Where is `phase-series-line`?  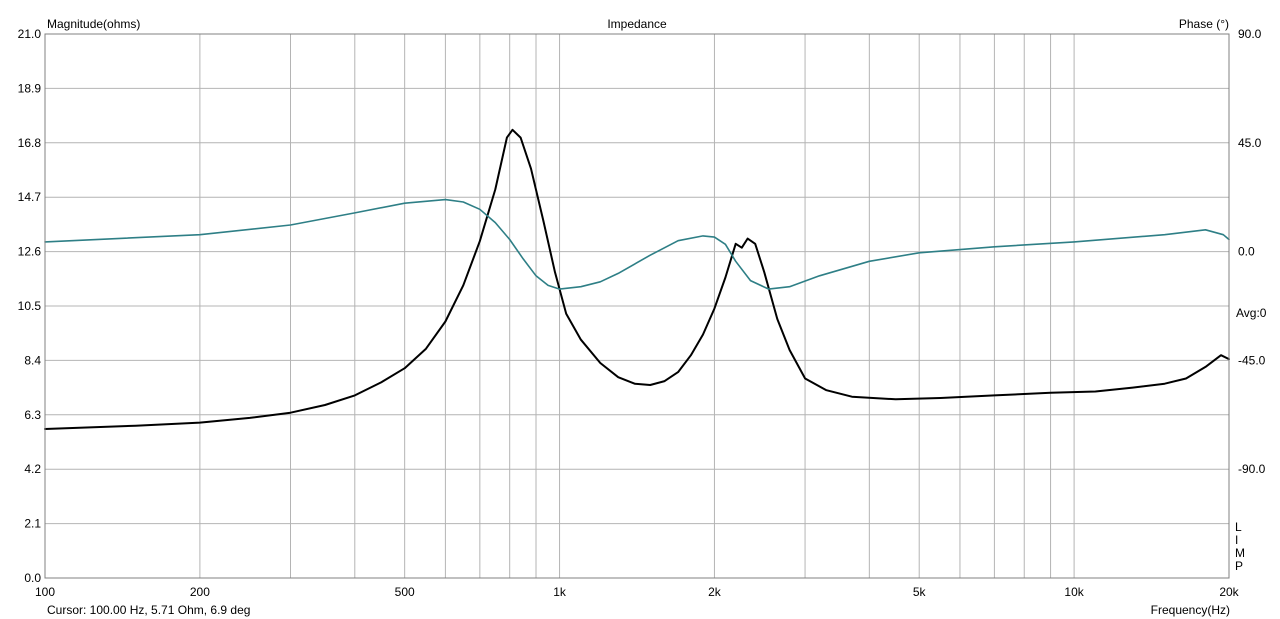
phase-series-line is located at coordinates (637, 244).